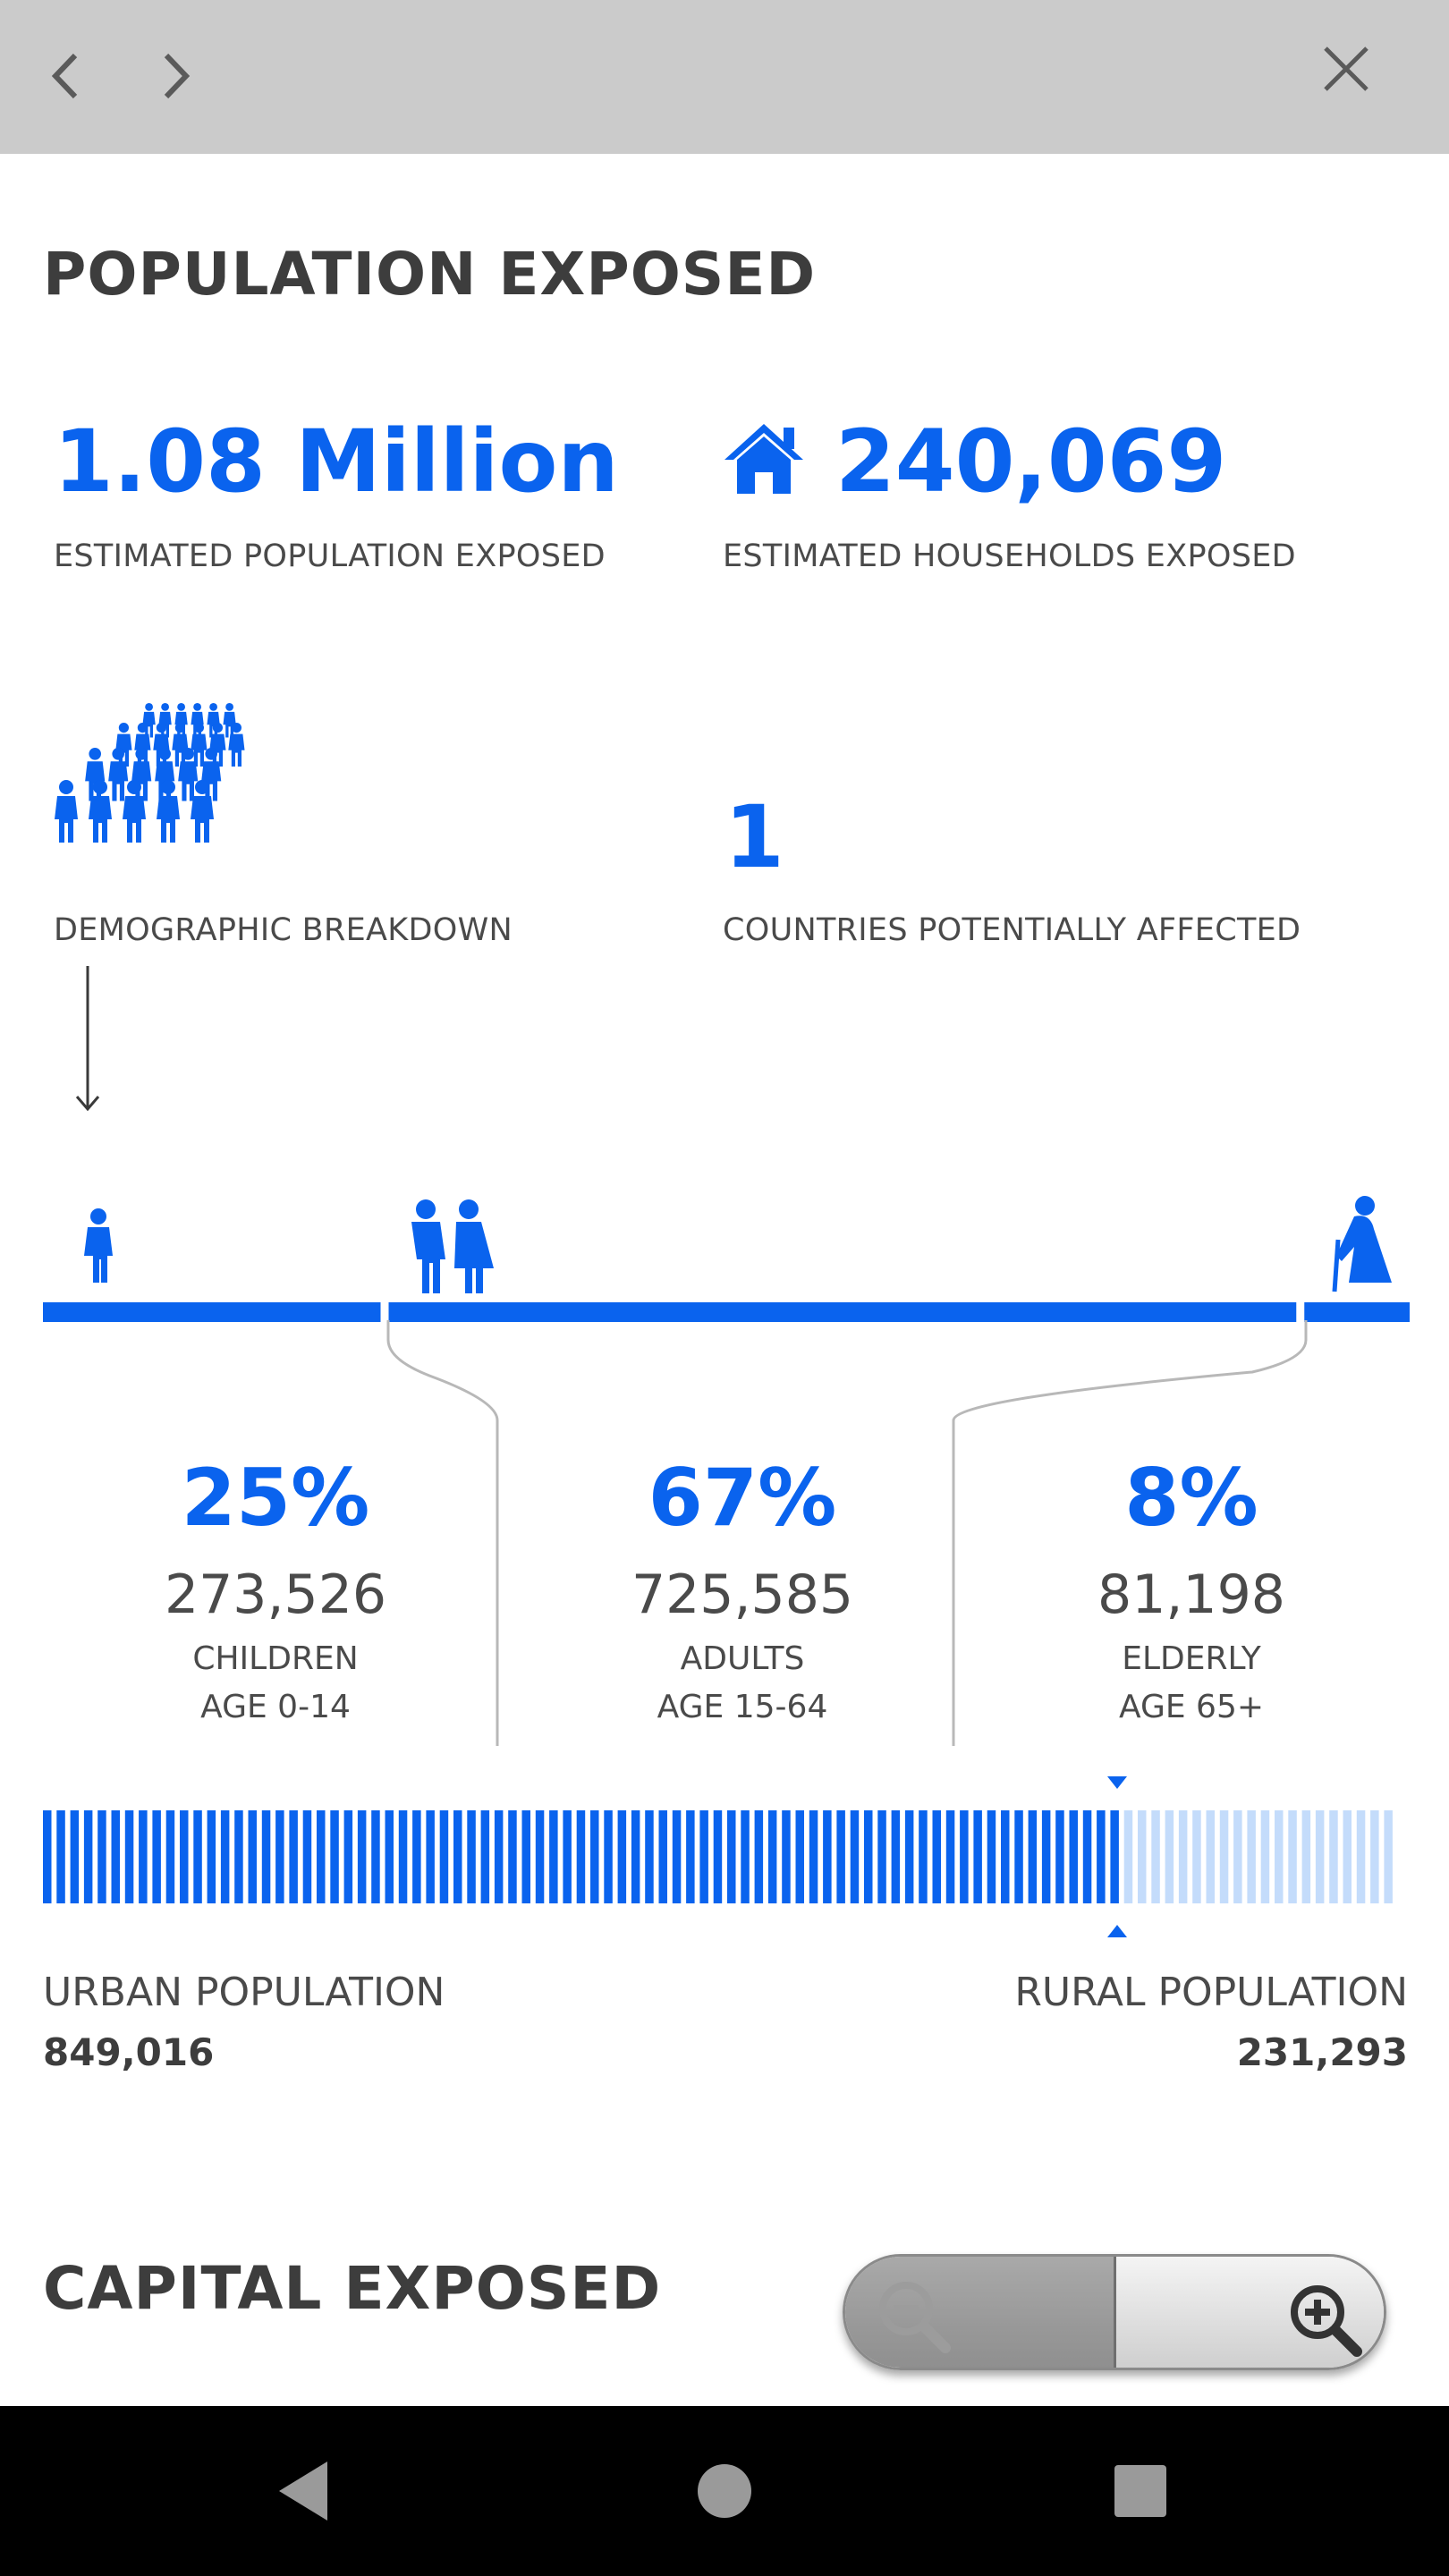 The image size is (1449, 2576). Describe the element at coordinates (352, 2288) in the screenshot. I see `section-title-capital: CAPITAL EXPOSED` at that location.